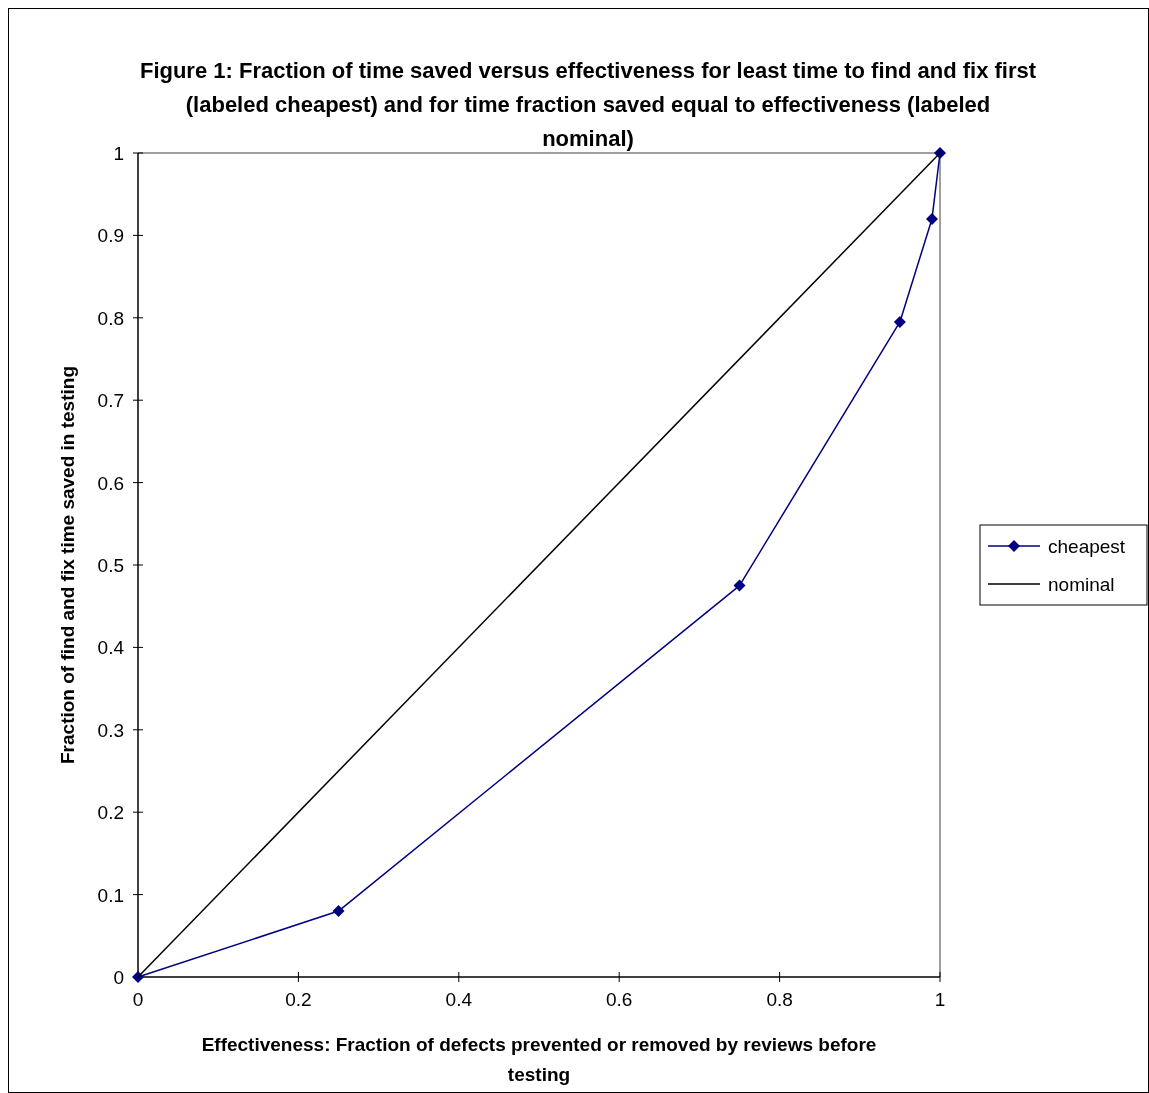  Describe the element at coordinates (110, 895) in the screenshot. I see `y-tick-label: 0.1` at that location.